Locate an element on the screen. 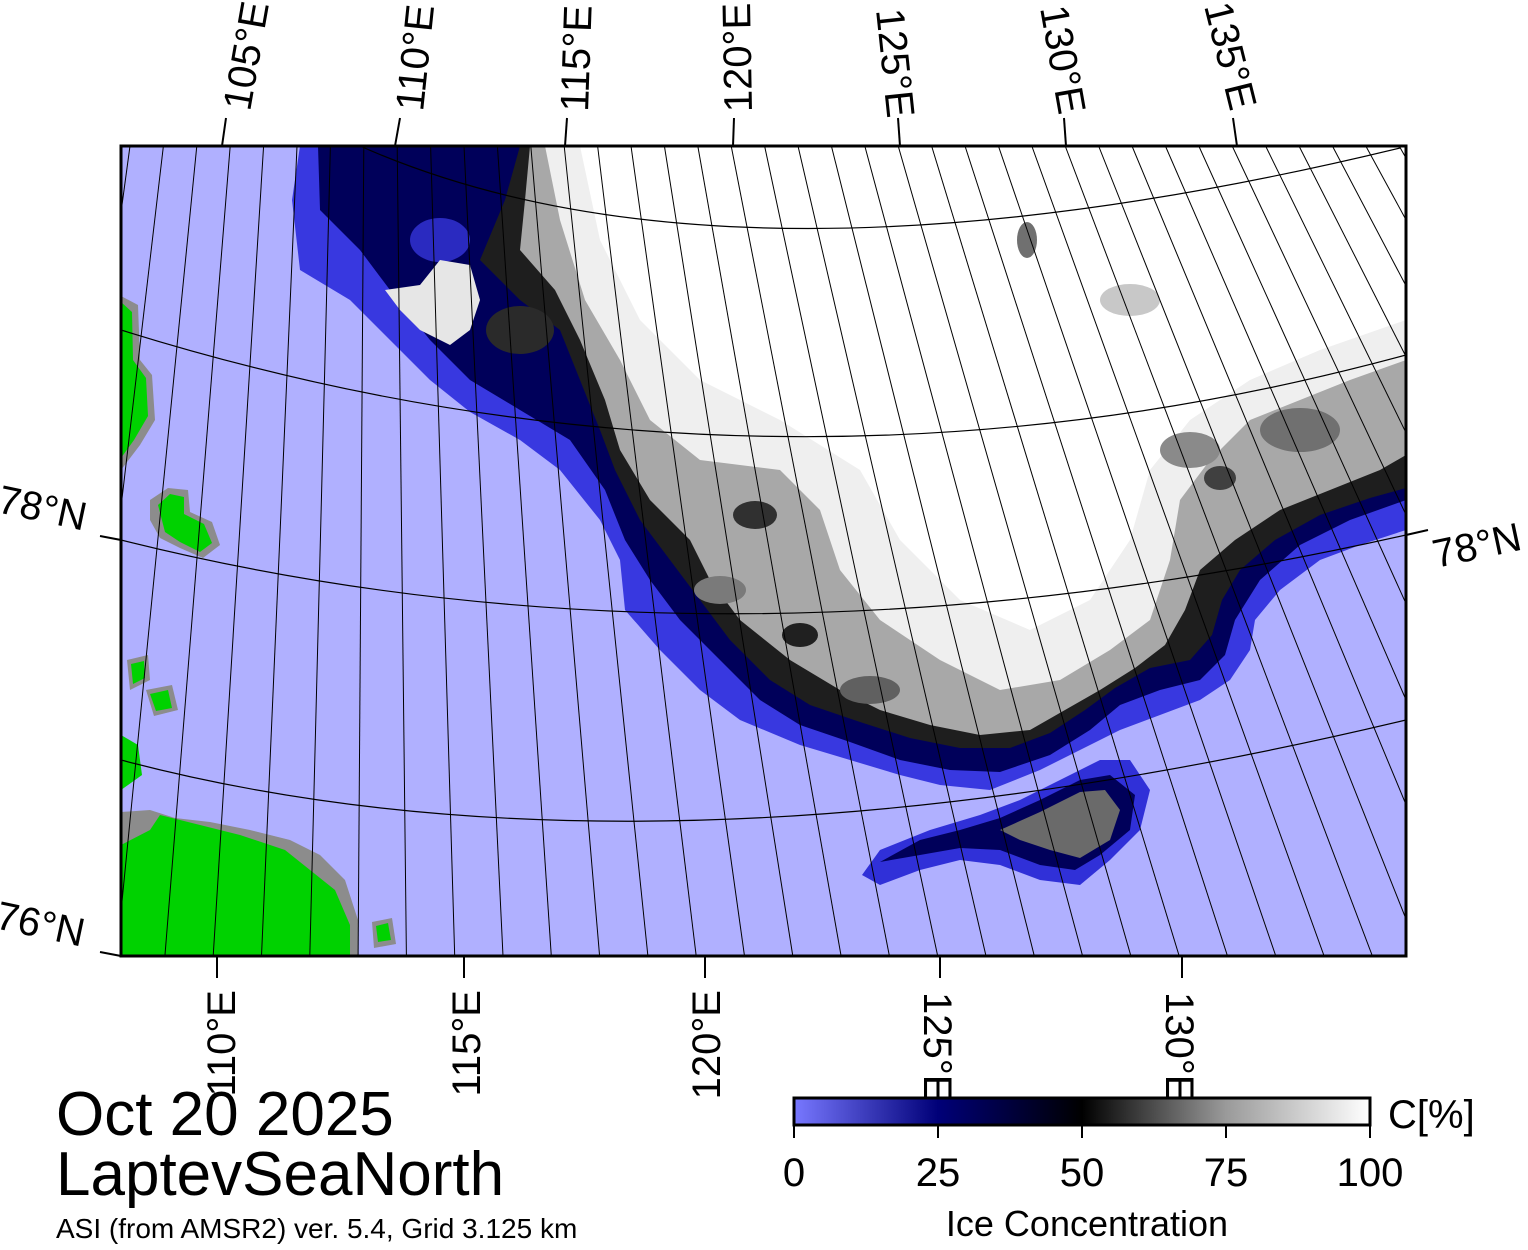 The width and height of the screenshot is (1528, 1250). bottom-lon-label-115: 115°E is located at coordinates (467, 1043).